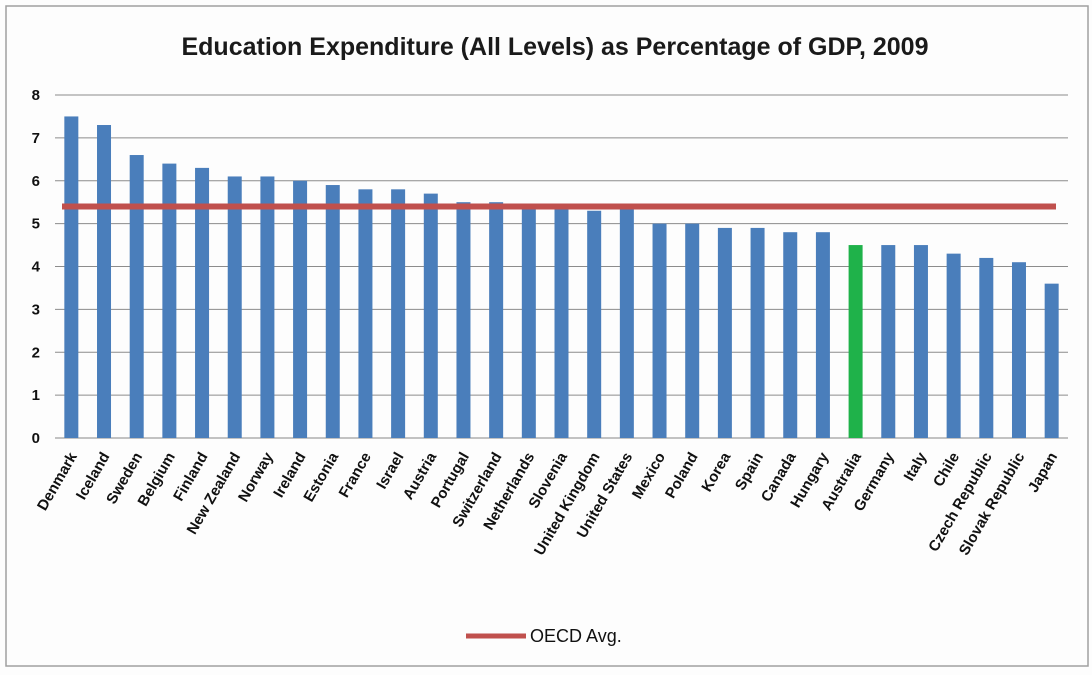 This screenshot has width=1092, height=675. I want to click on bar-iceland, so click(104, 281).